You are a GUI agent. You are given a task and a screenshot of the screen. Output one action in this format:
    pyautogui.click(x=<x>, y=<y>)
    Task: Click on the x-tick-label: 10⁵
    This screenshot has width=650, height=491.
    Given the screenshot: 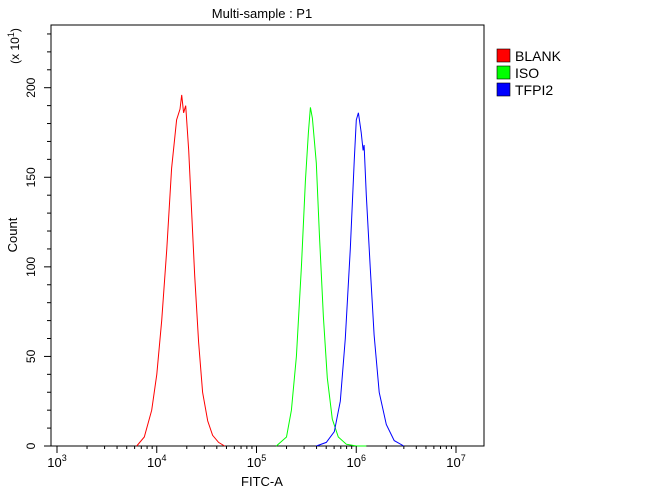 What is the action you would take?
    pyautogui.click(x=256, y=461)
    